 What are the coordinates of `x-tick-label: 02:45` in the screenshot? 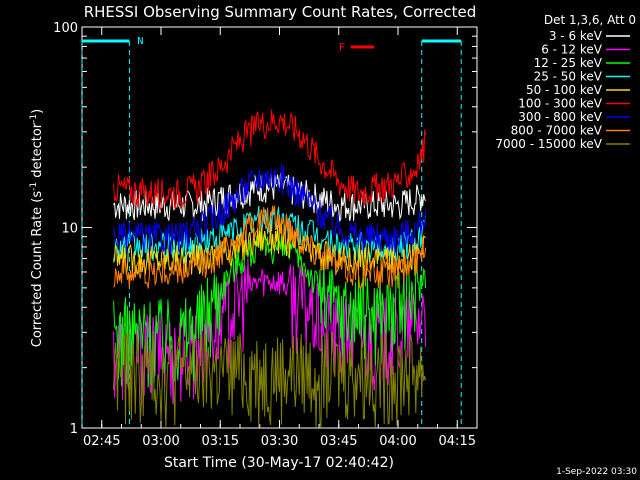 It's located at (101, 441).